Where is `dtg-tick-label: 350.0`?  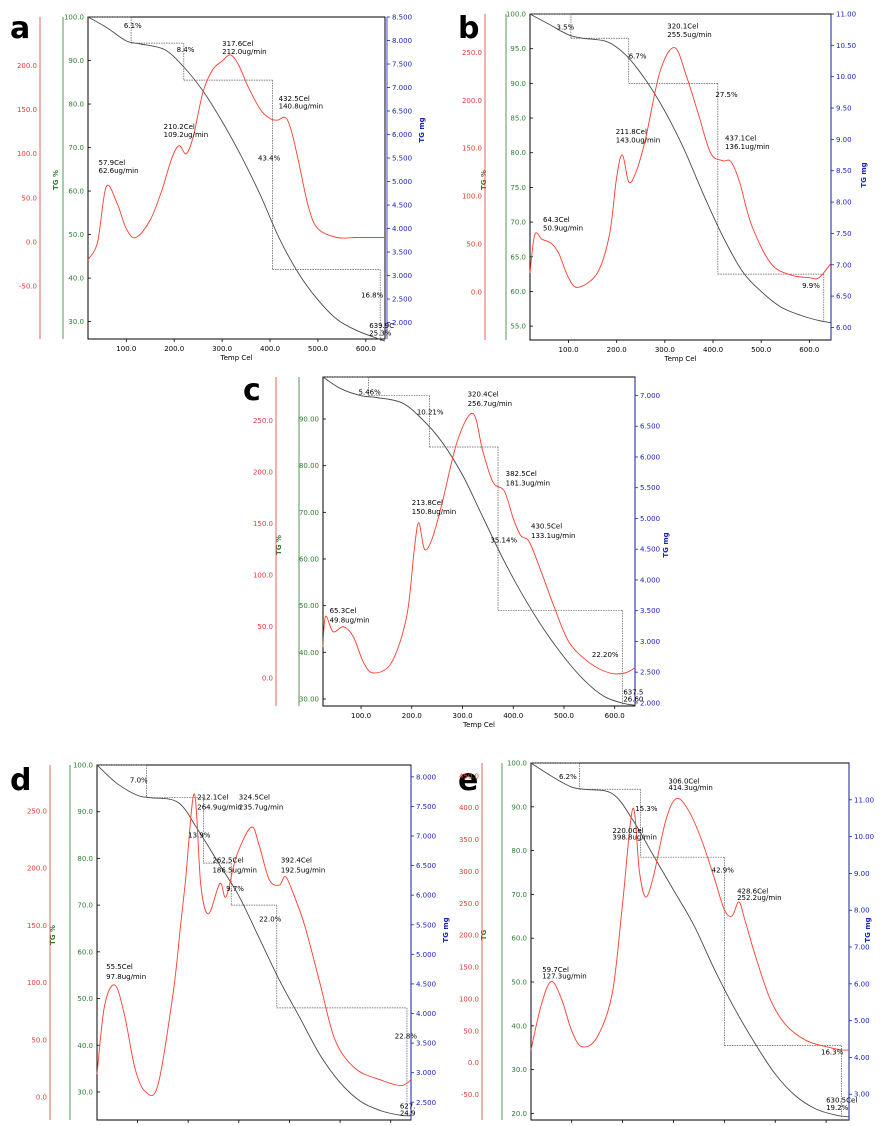
dtg-tick-label: 350.0 is located at coordinates (469, 840).